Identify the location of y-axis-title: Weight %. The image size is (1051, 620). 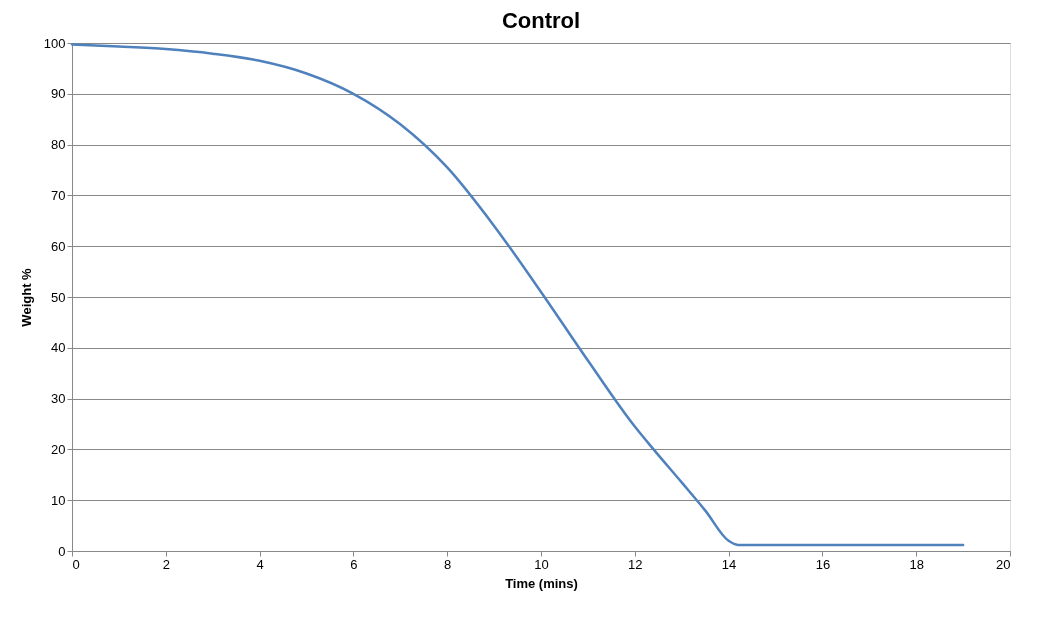
(26, 297).